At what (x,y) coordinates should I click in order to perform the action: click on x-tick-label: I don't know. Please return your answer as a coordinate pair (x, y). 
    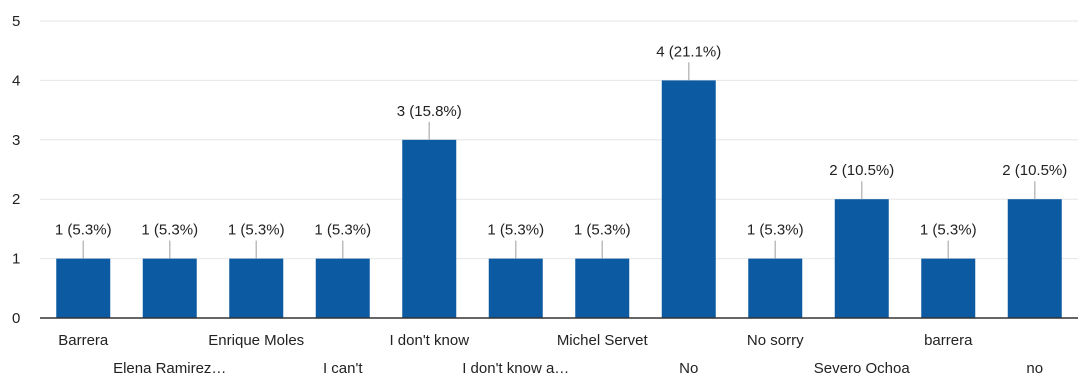
    Looking at the image, I should click on (429, 340).